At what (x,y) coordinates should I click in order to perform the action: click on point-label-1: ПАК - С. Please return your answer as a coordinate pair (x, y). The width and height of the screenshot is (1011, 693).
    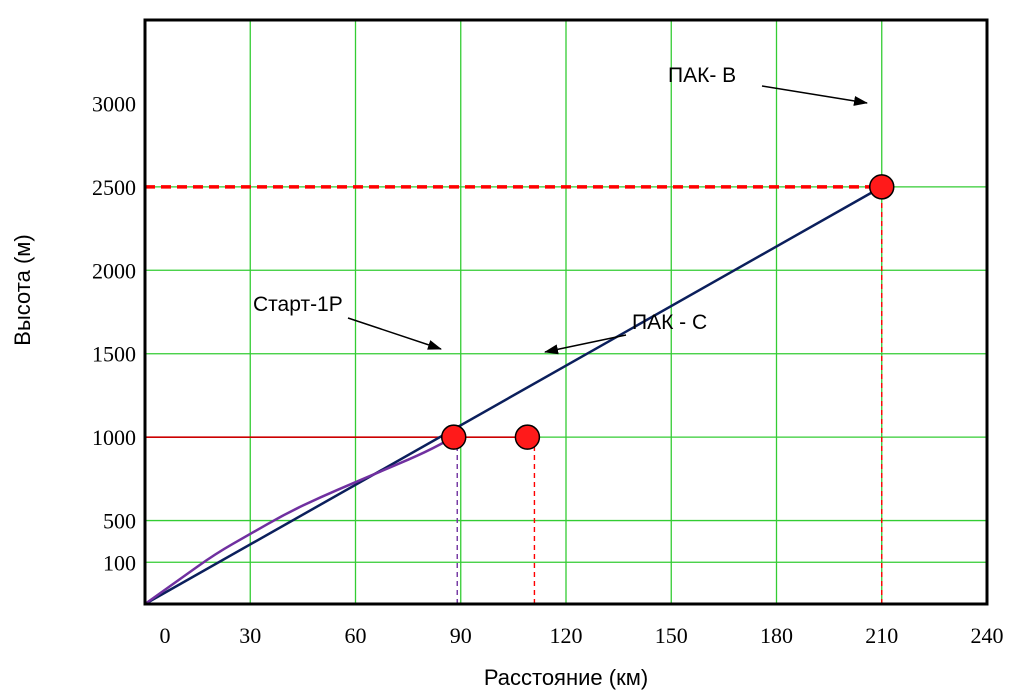
    Looking at the image, I should click on (669, 322).